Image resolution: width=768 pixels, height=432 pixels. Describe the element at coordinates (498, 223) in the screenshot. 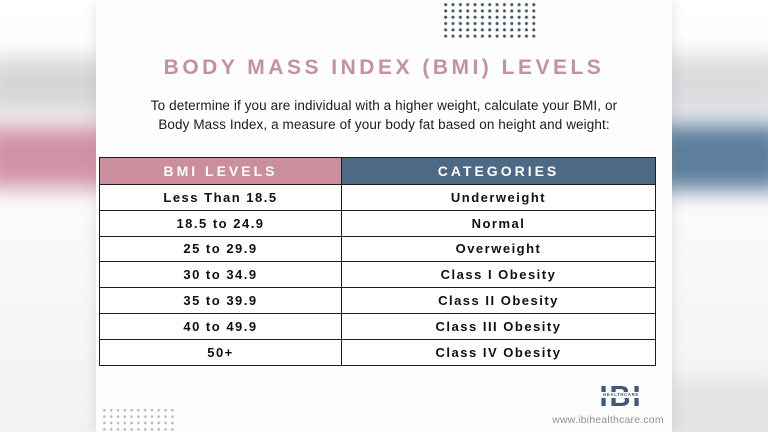

I see `category-cell: Normal` at that location.